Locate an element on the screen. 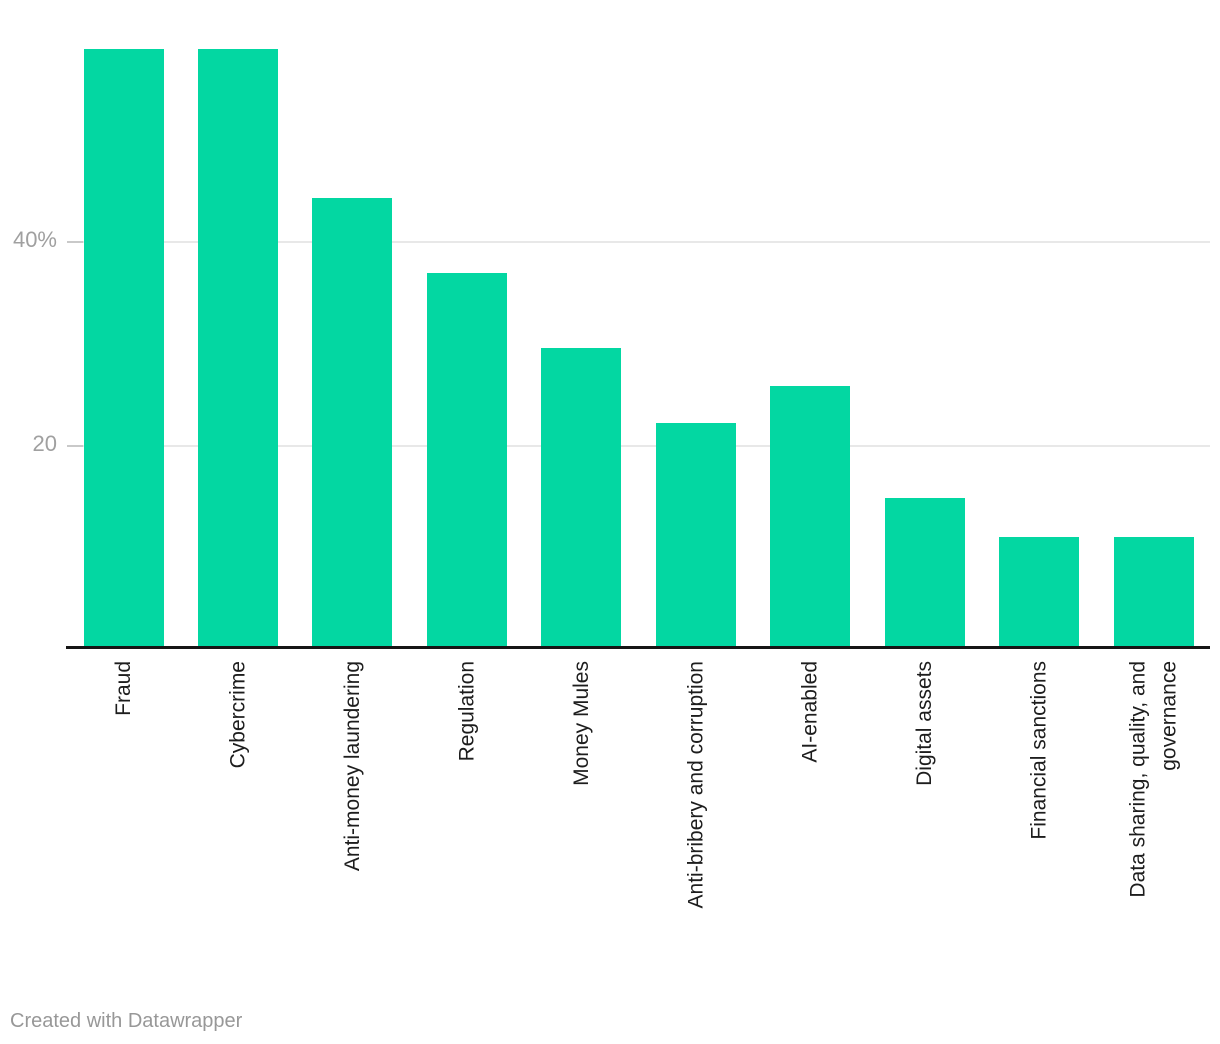 The height and width of the screenshot is (1044, 1220). category-label: Fraud is located at coordinates (123, 688).